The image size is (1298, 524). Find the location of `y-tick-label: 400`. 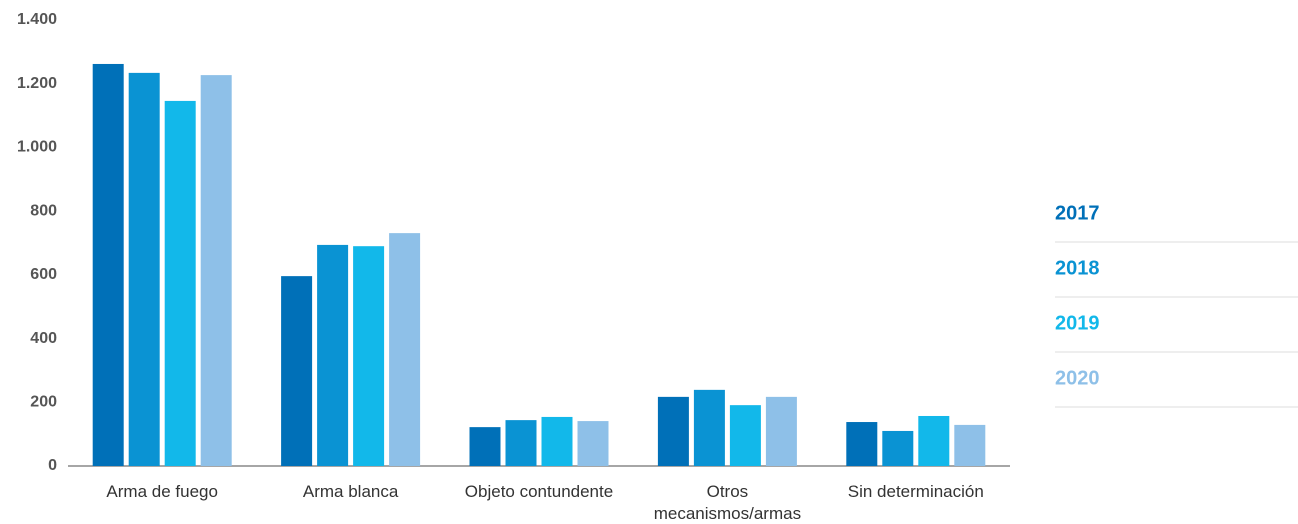

y-tick-label: 400 is located at coordinates (43, 338).